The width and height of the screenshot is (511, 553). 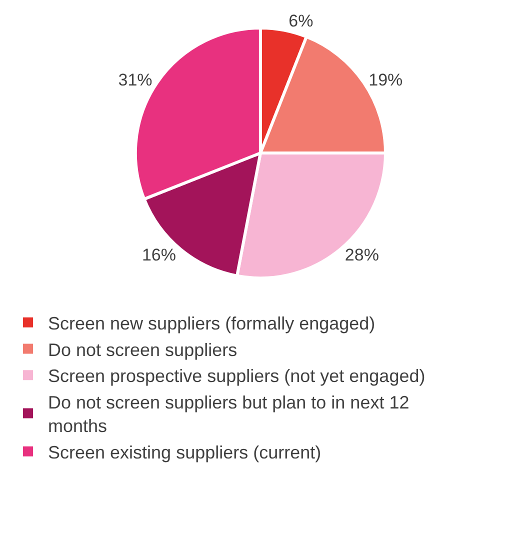 What do you see at coordinates (143, 350) in the screenshot?
I see `legend-label: Do not screen suppliers` at bounding box center [143, 350].